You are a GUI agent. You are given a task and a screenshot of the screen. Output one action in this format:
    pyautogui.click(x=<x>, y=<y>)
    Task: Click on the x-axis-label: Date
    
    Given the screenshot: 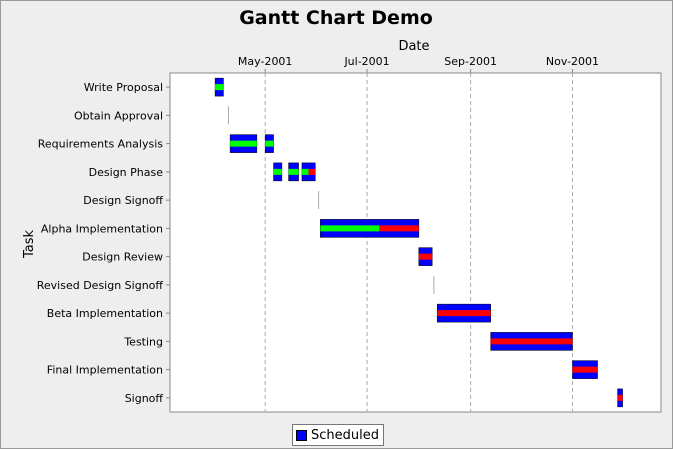 What is the action you would take?
    pyautogui.click(x=413, y=46)
    